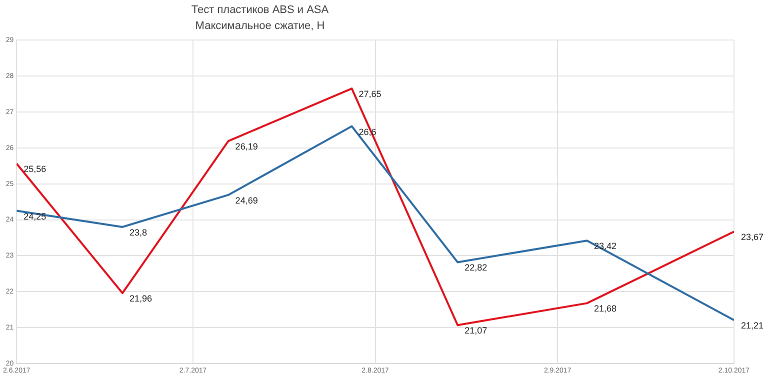 This screenshot has height=378, width=768. Describe the element at coordinates (246, 200) in the screenshot. I see `data-label: 24,69` at that location.